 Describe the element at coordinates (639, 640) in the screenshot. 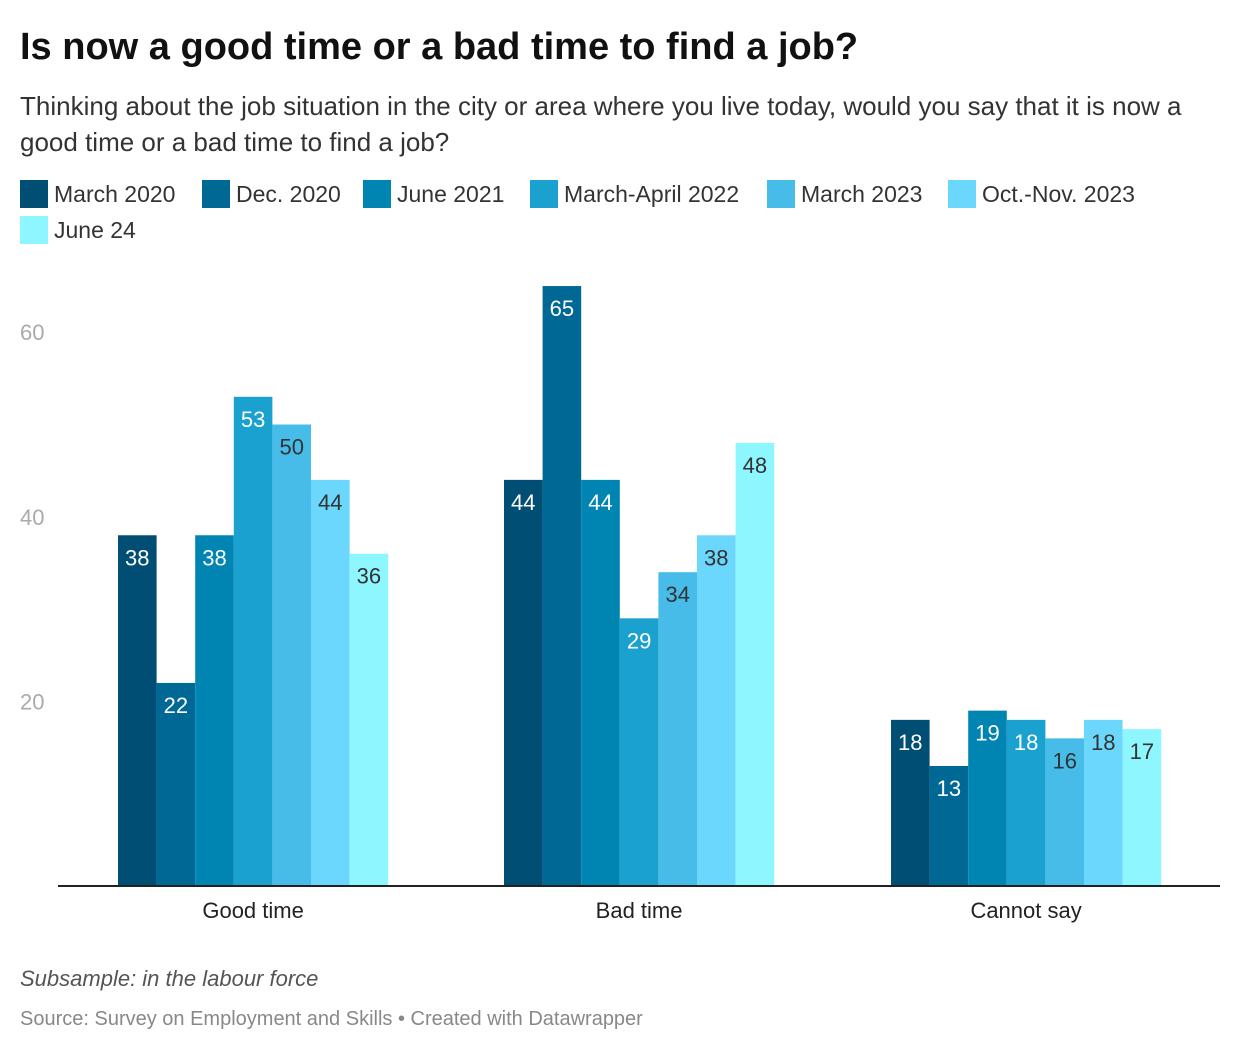

I see `bar-value-label: 29` at that location.